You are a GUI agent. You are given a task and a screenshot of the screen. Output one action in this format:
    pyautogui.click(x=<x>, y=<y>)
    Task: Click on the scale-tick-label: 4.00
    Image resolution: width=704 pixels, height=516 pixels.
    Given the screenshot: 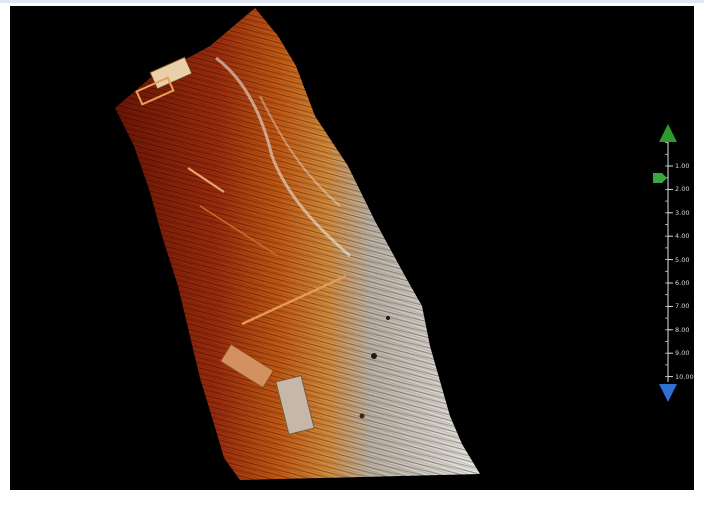 What is the action you would take?
    pyautogui.click(x=682, y=236)
    